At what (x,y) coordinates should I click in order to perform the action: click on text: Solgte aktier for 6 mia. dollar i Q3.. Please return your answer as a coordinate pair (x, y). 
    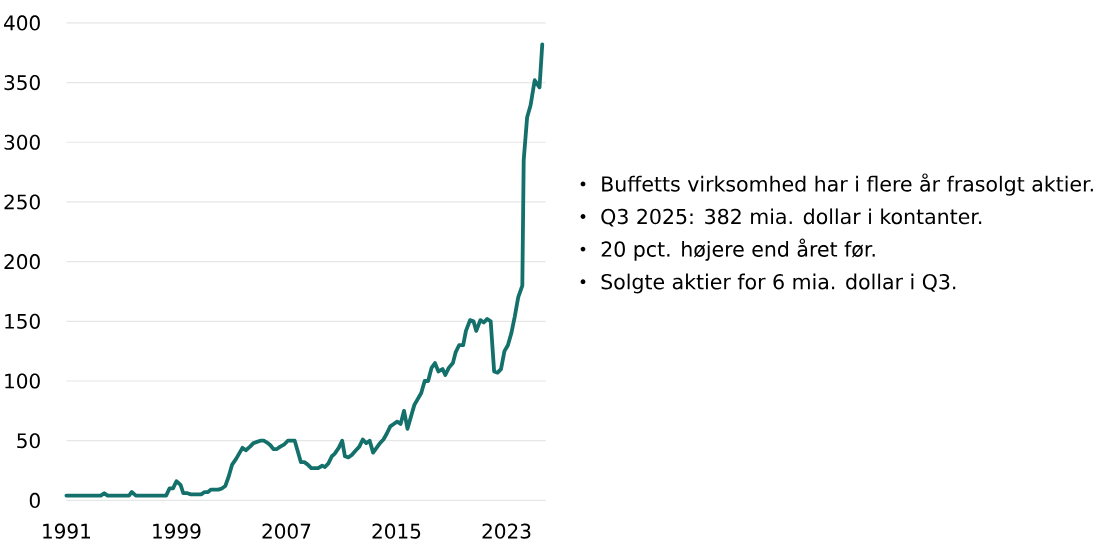
    Looking at the image, I should click on (778, 283).